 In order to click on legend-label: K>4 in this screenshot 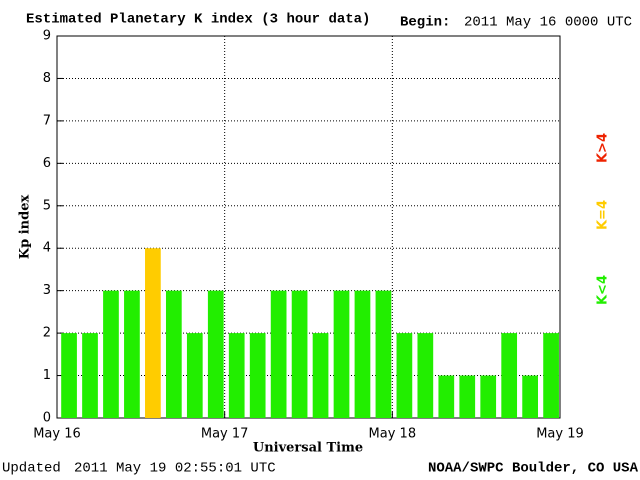, I will do `click(603, 148)`.